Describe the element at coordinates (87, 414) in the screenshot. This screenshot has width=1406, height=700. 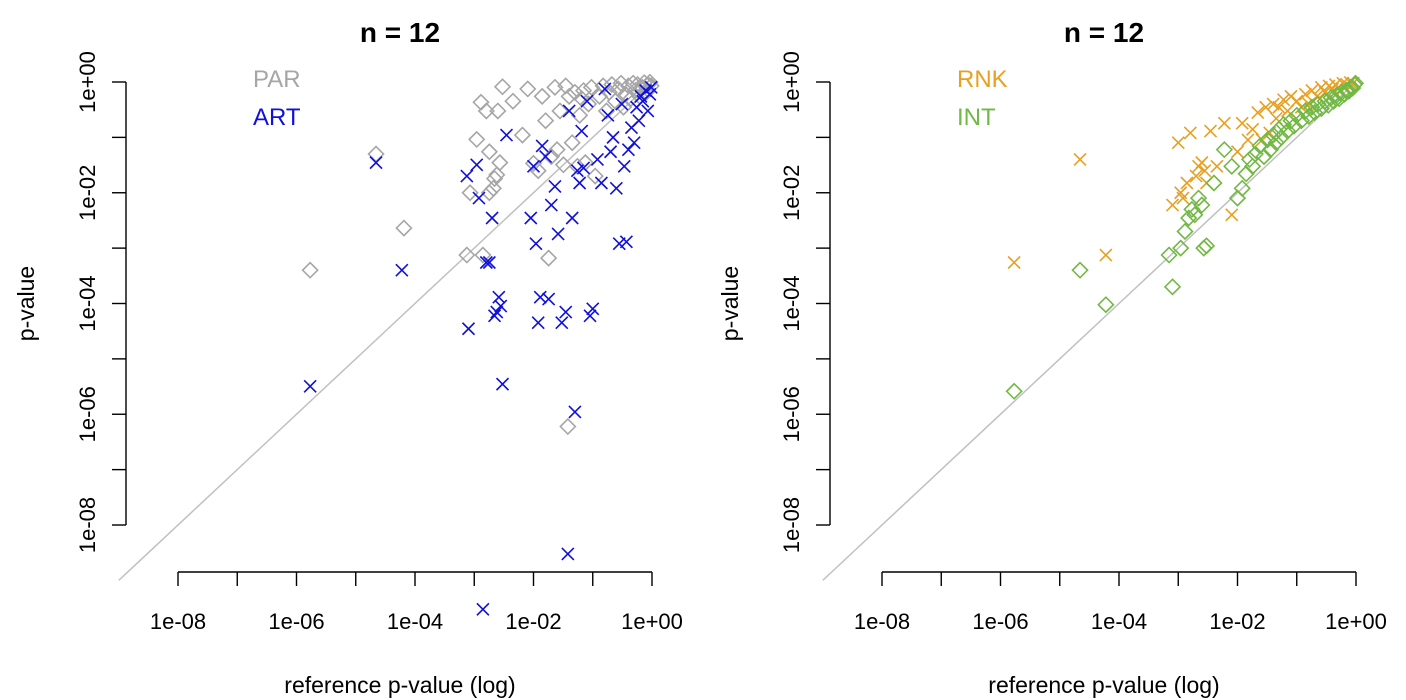
I see `y-tick-label: 1e-06` at that location.